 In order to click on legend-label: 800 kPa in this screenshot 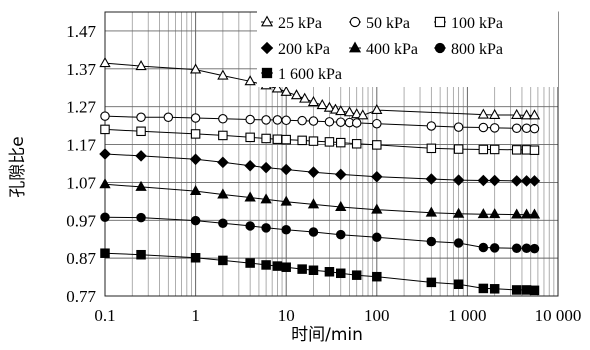, I will do `click(477, 49)`.